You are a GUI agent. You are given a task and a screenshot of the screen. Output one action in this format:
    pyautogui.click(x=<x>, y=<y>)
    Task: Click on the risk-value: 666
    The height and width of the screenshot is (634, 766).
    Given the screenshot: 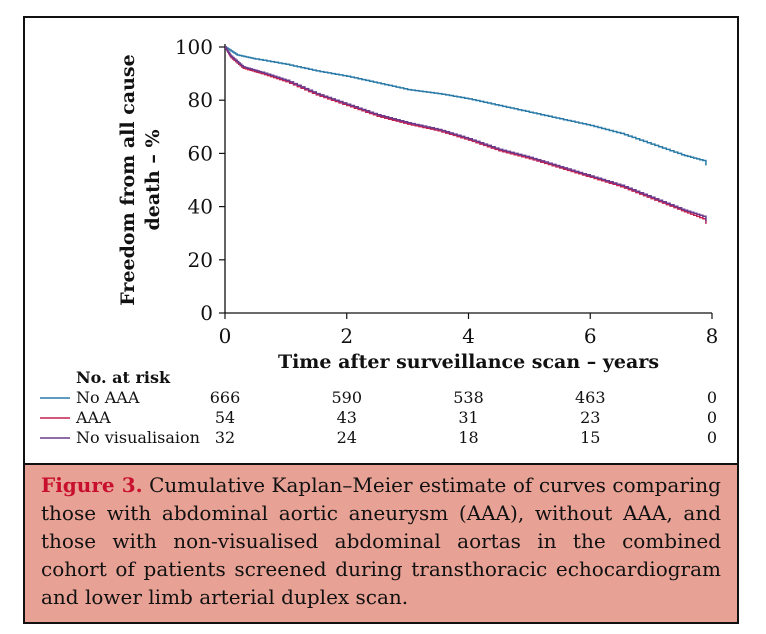 What is the action you would take?
    pyautogui.click(x=225, y=397)
    